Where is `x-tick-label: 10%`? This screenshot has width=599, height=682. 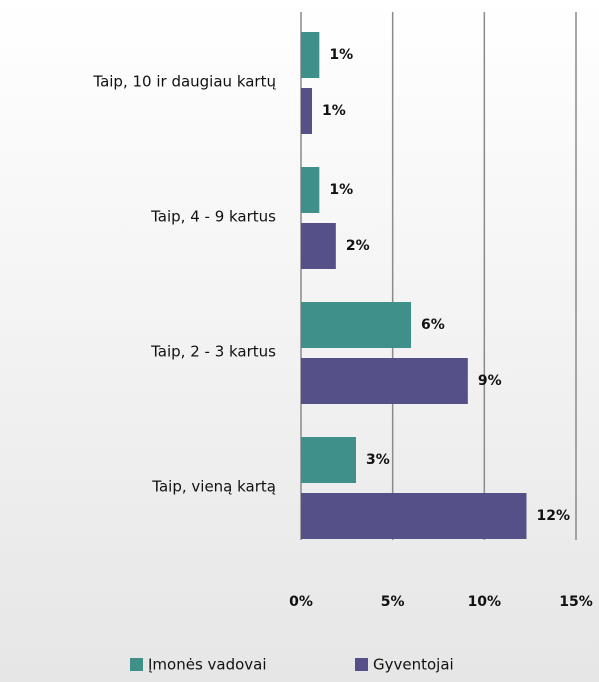 x-tick-label: 10% is located at coordinates (485, 602).